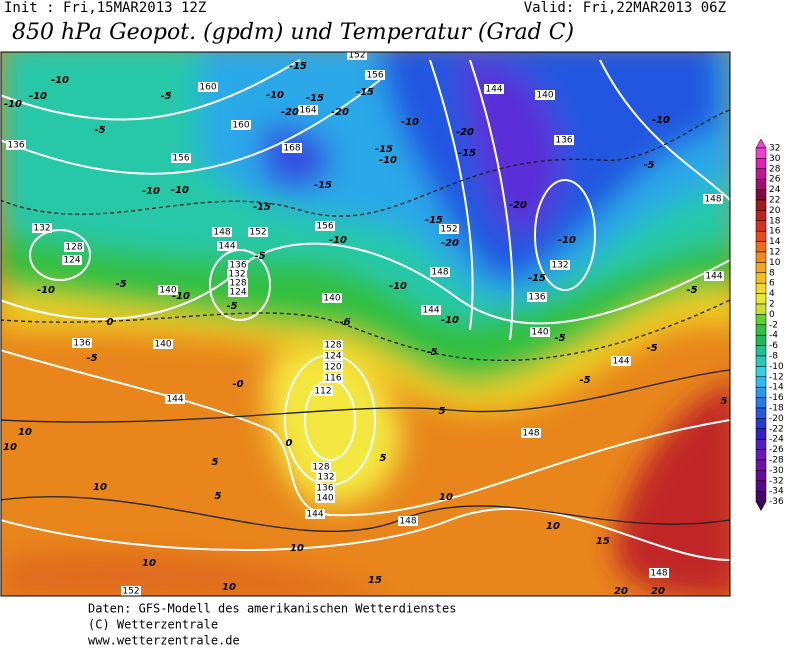 This screenshot has width=790, height=652. I want to click on colorbar-label: -36, so click(776, 502).